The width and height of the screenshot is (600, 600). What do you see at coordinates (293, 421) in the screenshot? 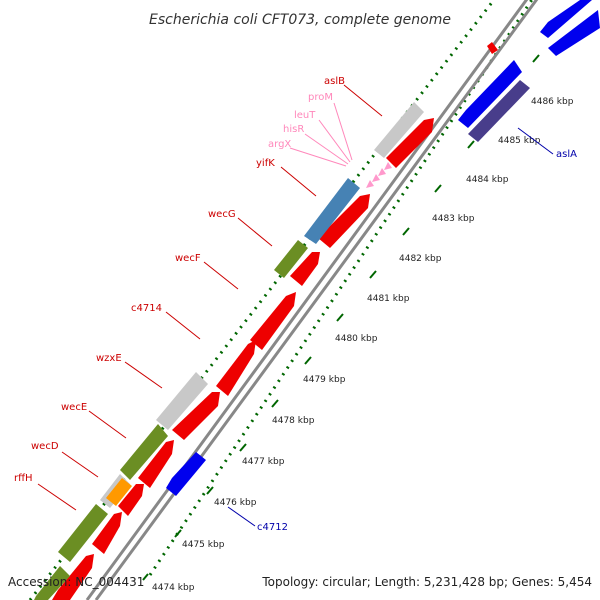
I see `scale-label-4478: 4478 kbp` at bounding box center [293, 421].